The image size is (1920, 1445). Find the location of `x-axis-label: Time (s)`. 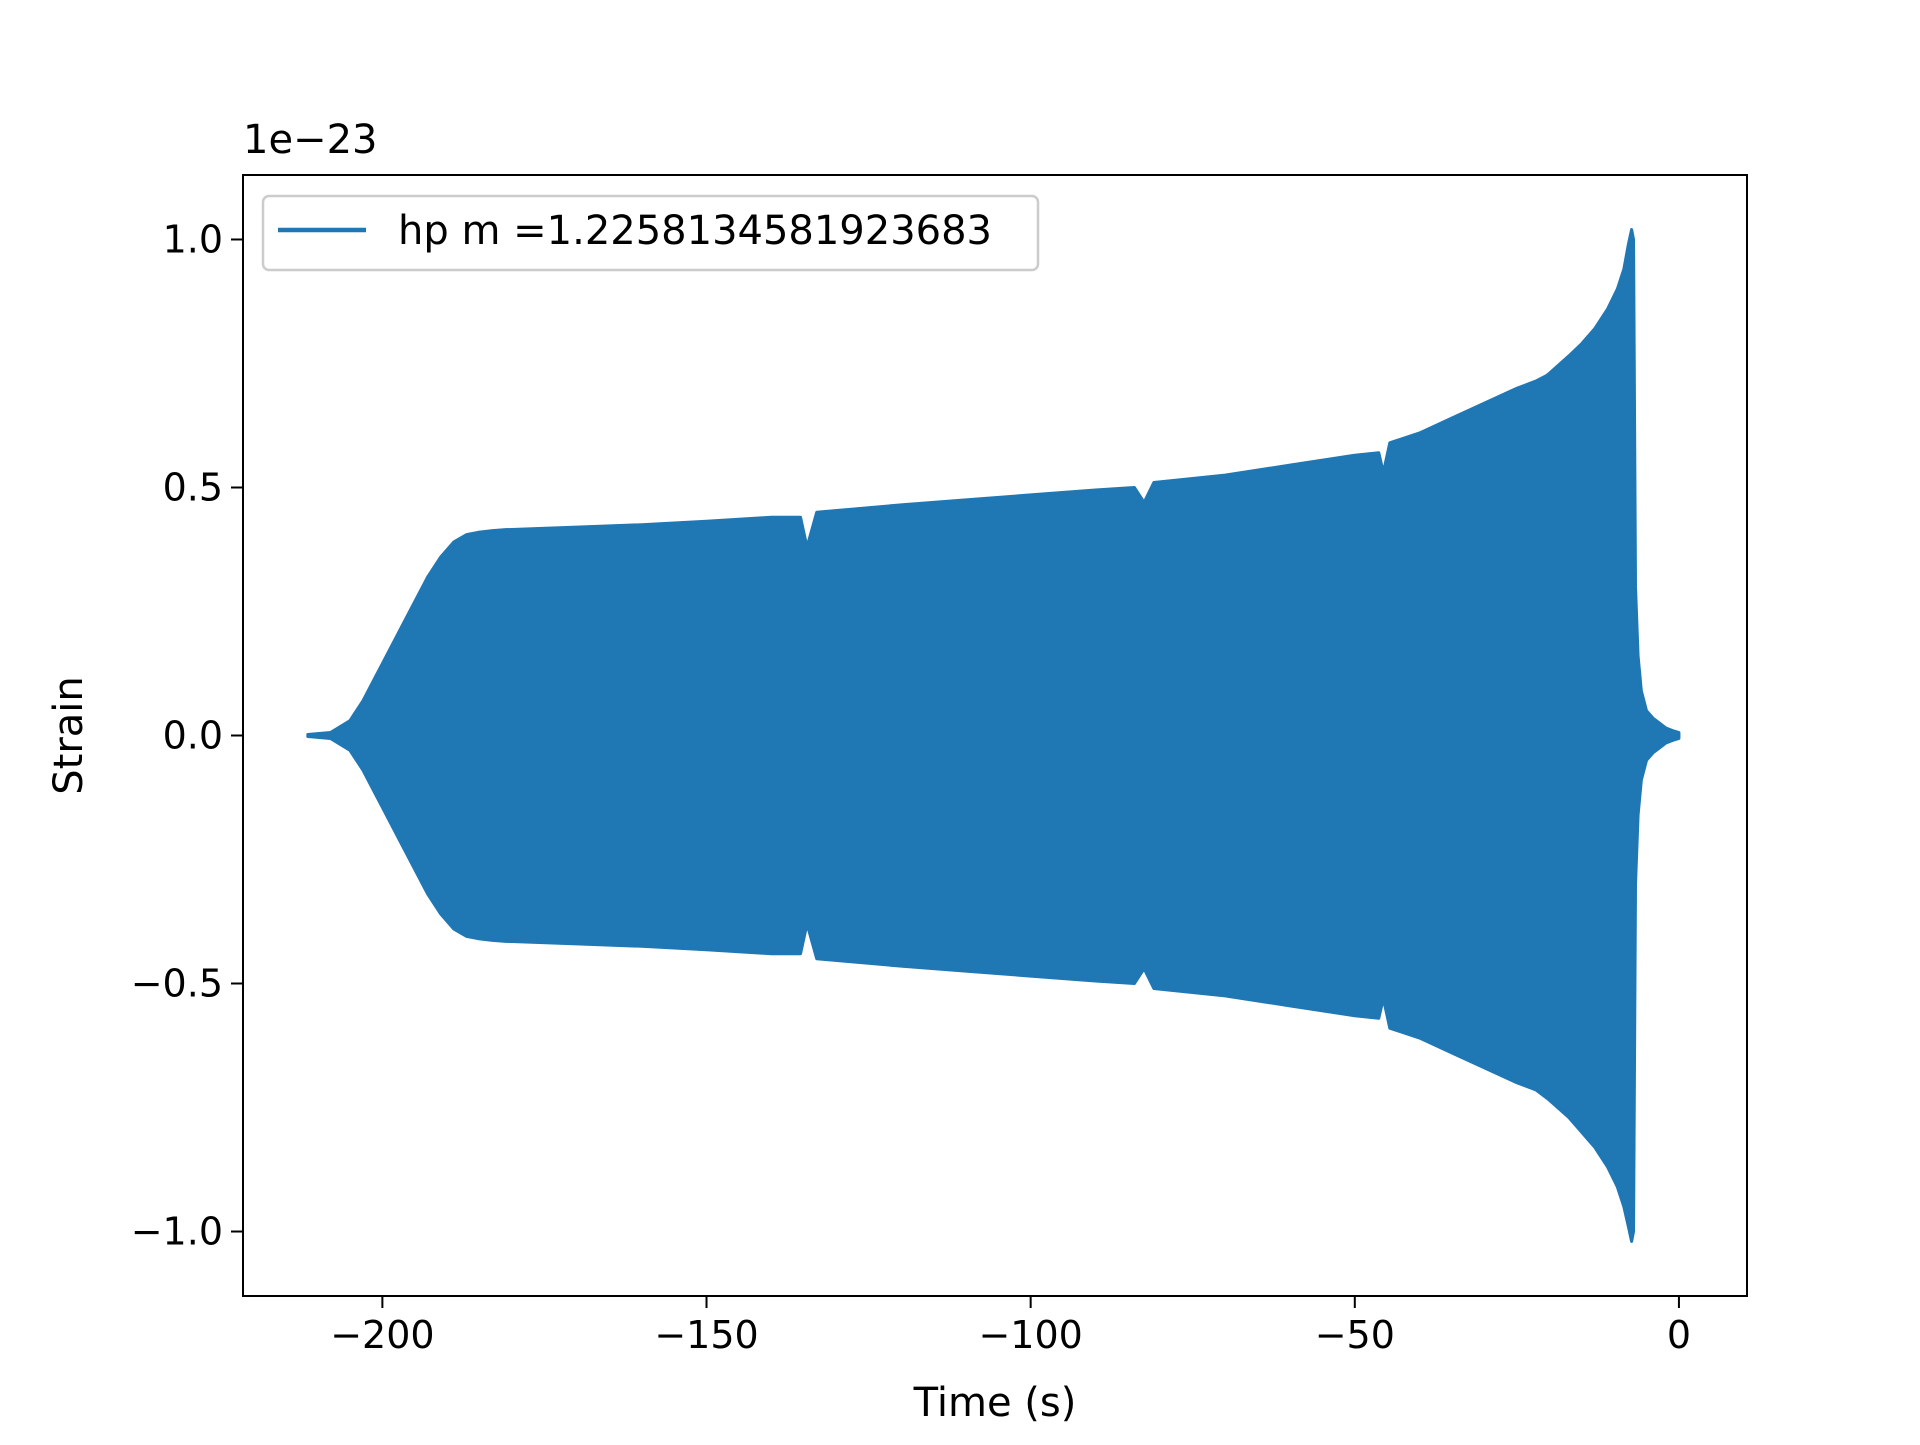

x-axis-label: Time (s) is located at coordinates (995, 1403).